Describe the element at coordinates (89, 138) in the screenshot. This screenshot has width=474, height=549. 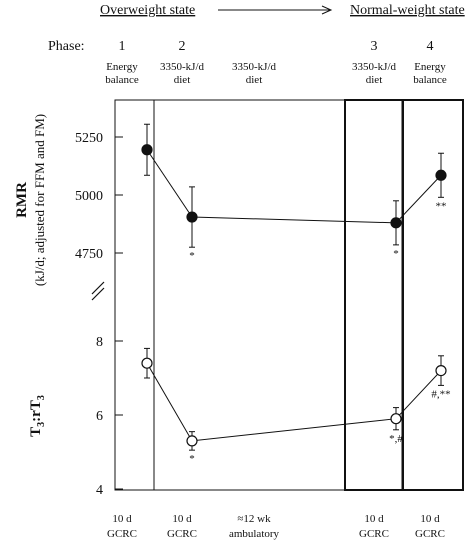
I see `y-tick-label: 5250` at that location.